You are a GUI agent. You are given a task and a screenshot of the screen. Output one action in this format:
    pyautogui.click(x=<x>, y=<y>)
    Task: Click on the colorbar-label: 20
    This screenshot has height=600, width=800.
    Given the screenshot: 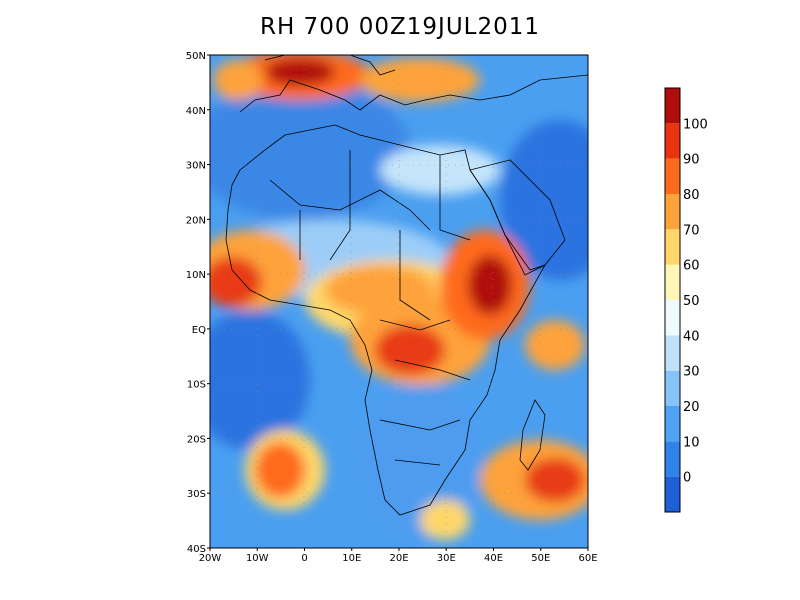 What is the action you would take?
    pyautogui.click(x=691, y=407)
    